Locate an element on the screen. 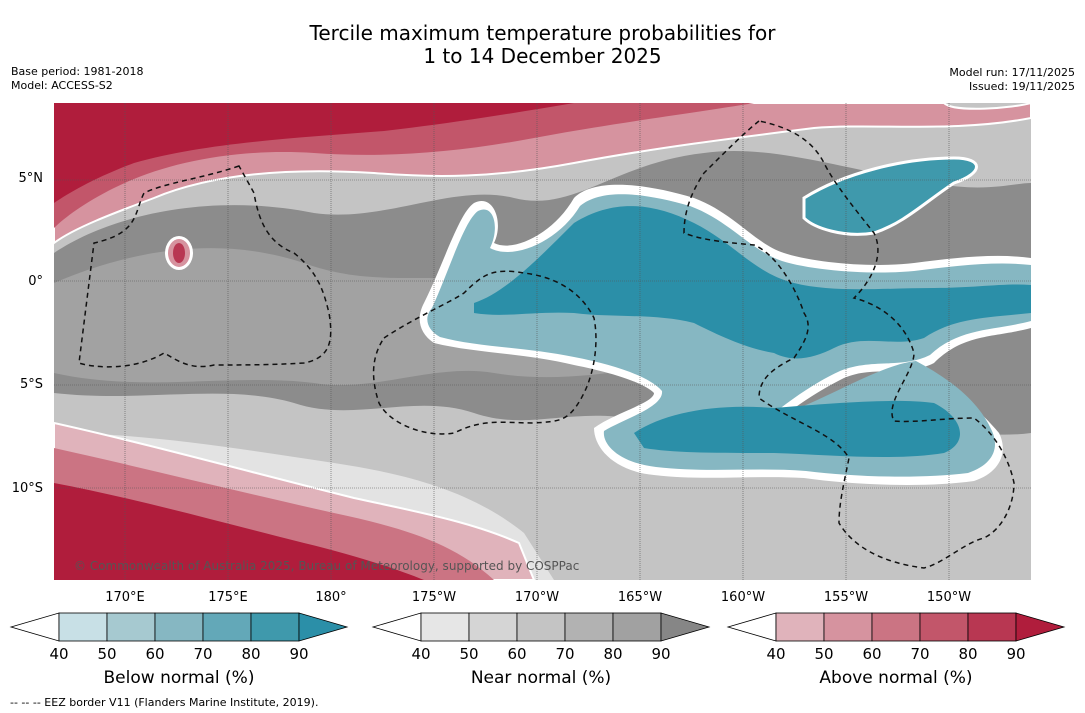 The image size is (1085, 713). colorbars-svg is located at coordinates (537, 627).